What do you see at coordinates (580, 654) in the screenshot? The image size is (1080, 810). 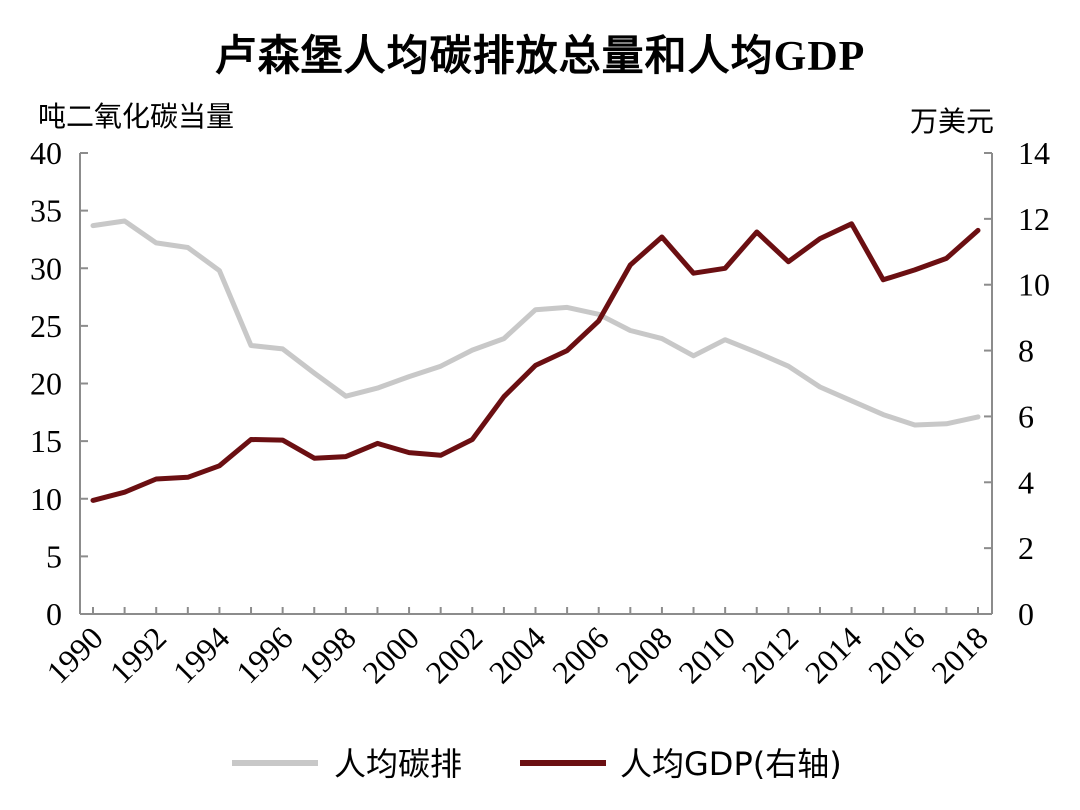 I see `x-tick-label: 2006` at bounding box center [580, 654].